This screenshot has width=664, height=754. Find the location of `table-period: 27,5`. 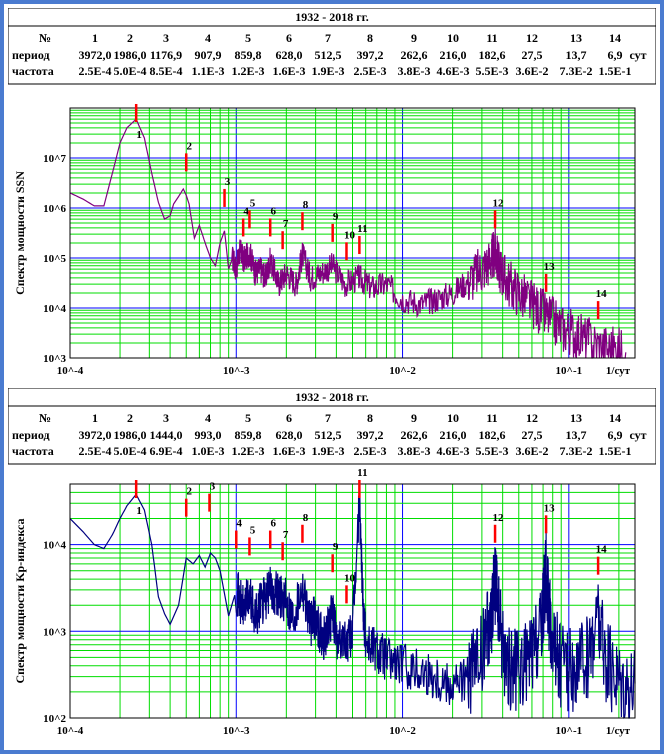

table-period: 27,5 is located at coordinates (532, 435).